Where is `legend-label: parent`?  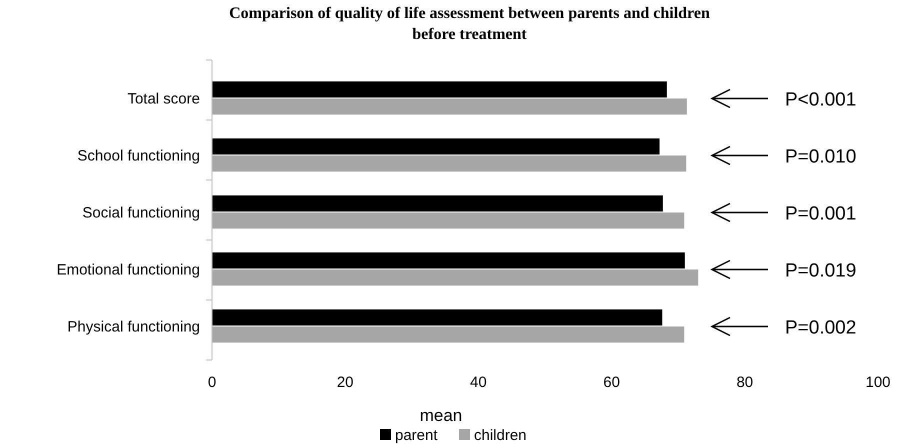
legend-label: parent is located at coordinates (416, 435).